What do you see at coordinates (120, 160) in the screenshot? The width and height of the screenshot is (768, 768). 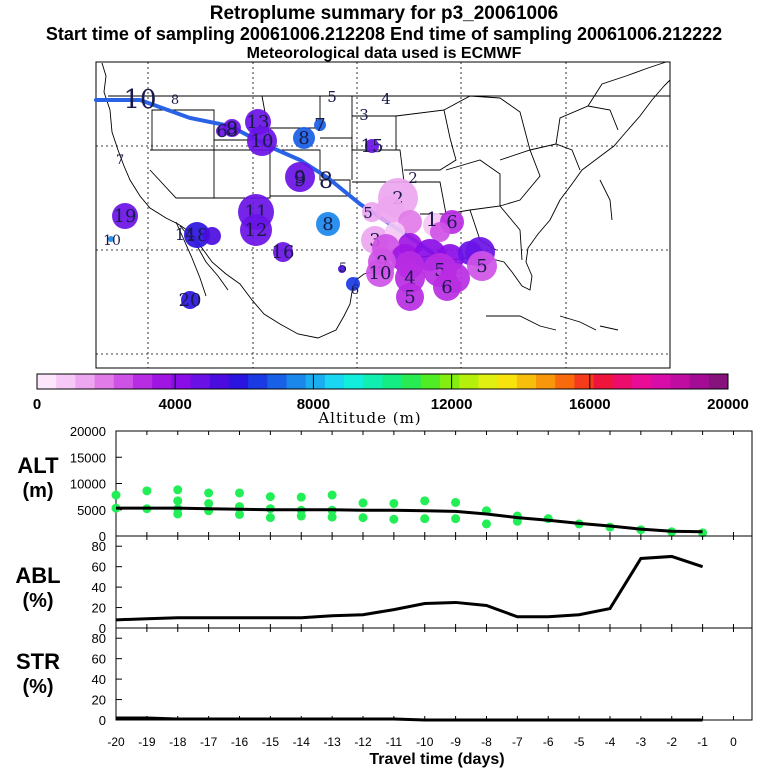 I see `map-label: 7` at bounding box center [120, 160].